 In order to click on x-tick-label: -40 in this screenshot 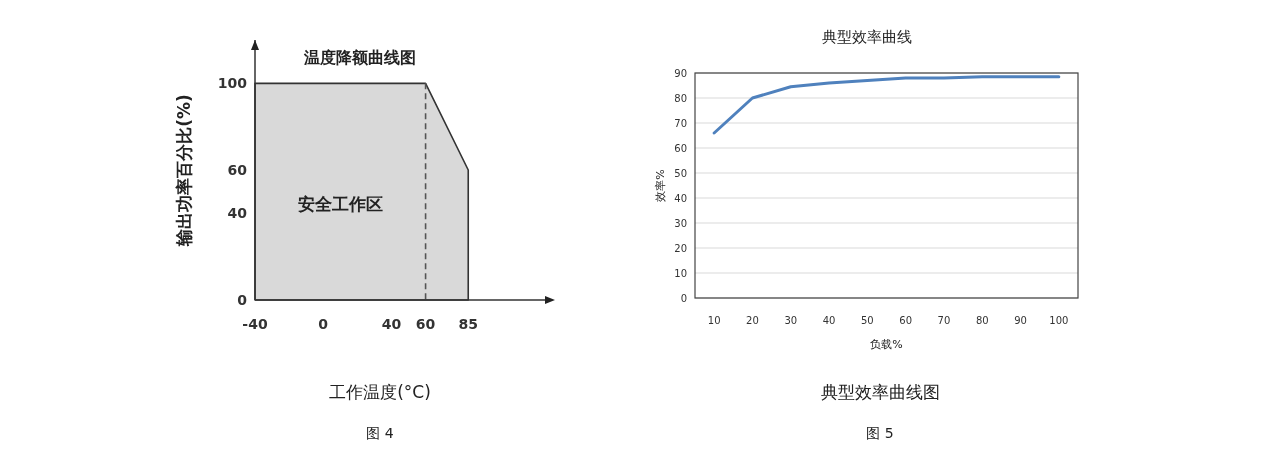, I will do `click(255, 324)`.